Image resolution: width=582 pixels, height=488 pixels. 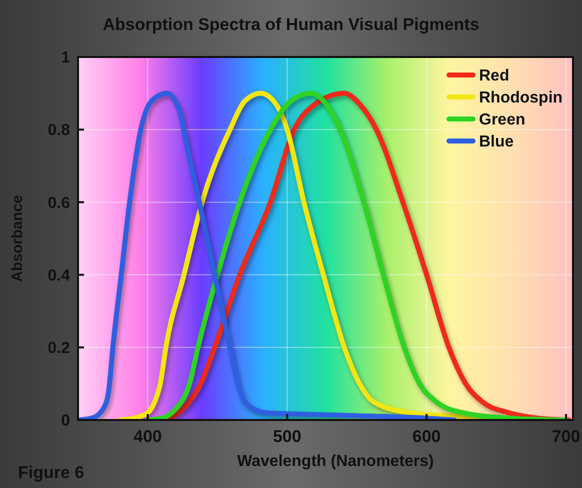 What do you see at coordinates (502, 120) in the screenshot?
I see `legend-label: Green` at bounding box center [502, 120].